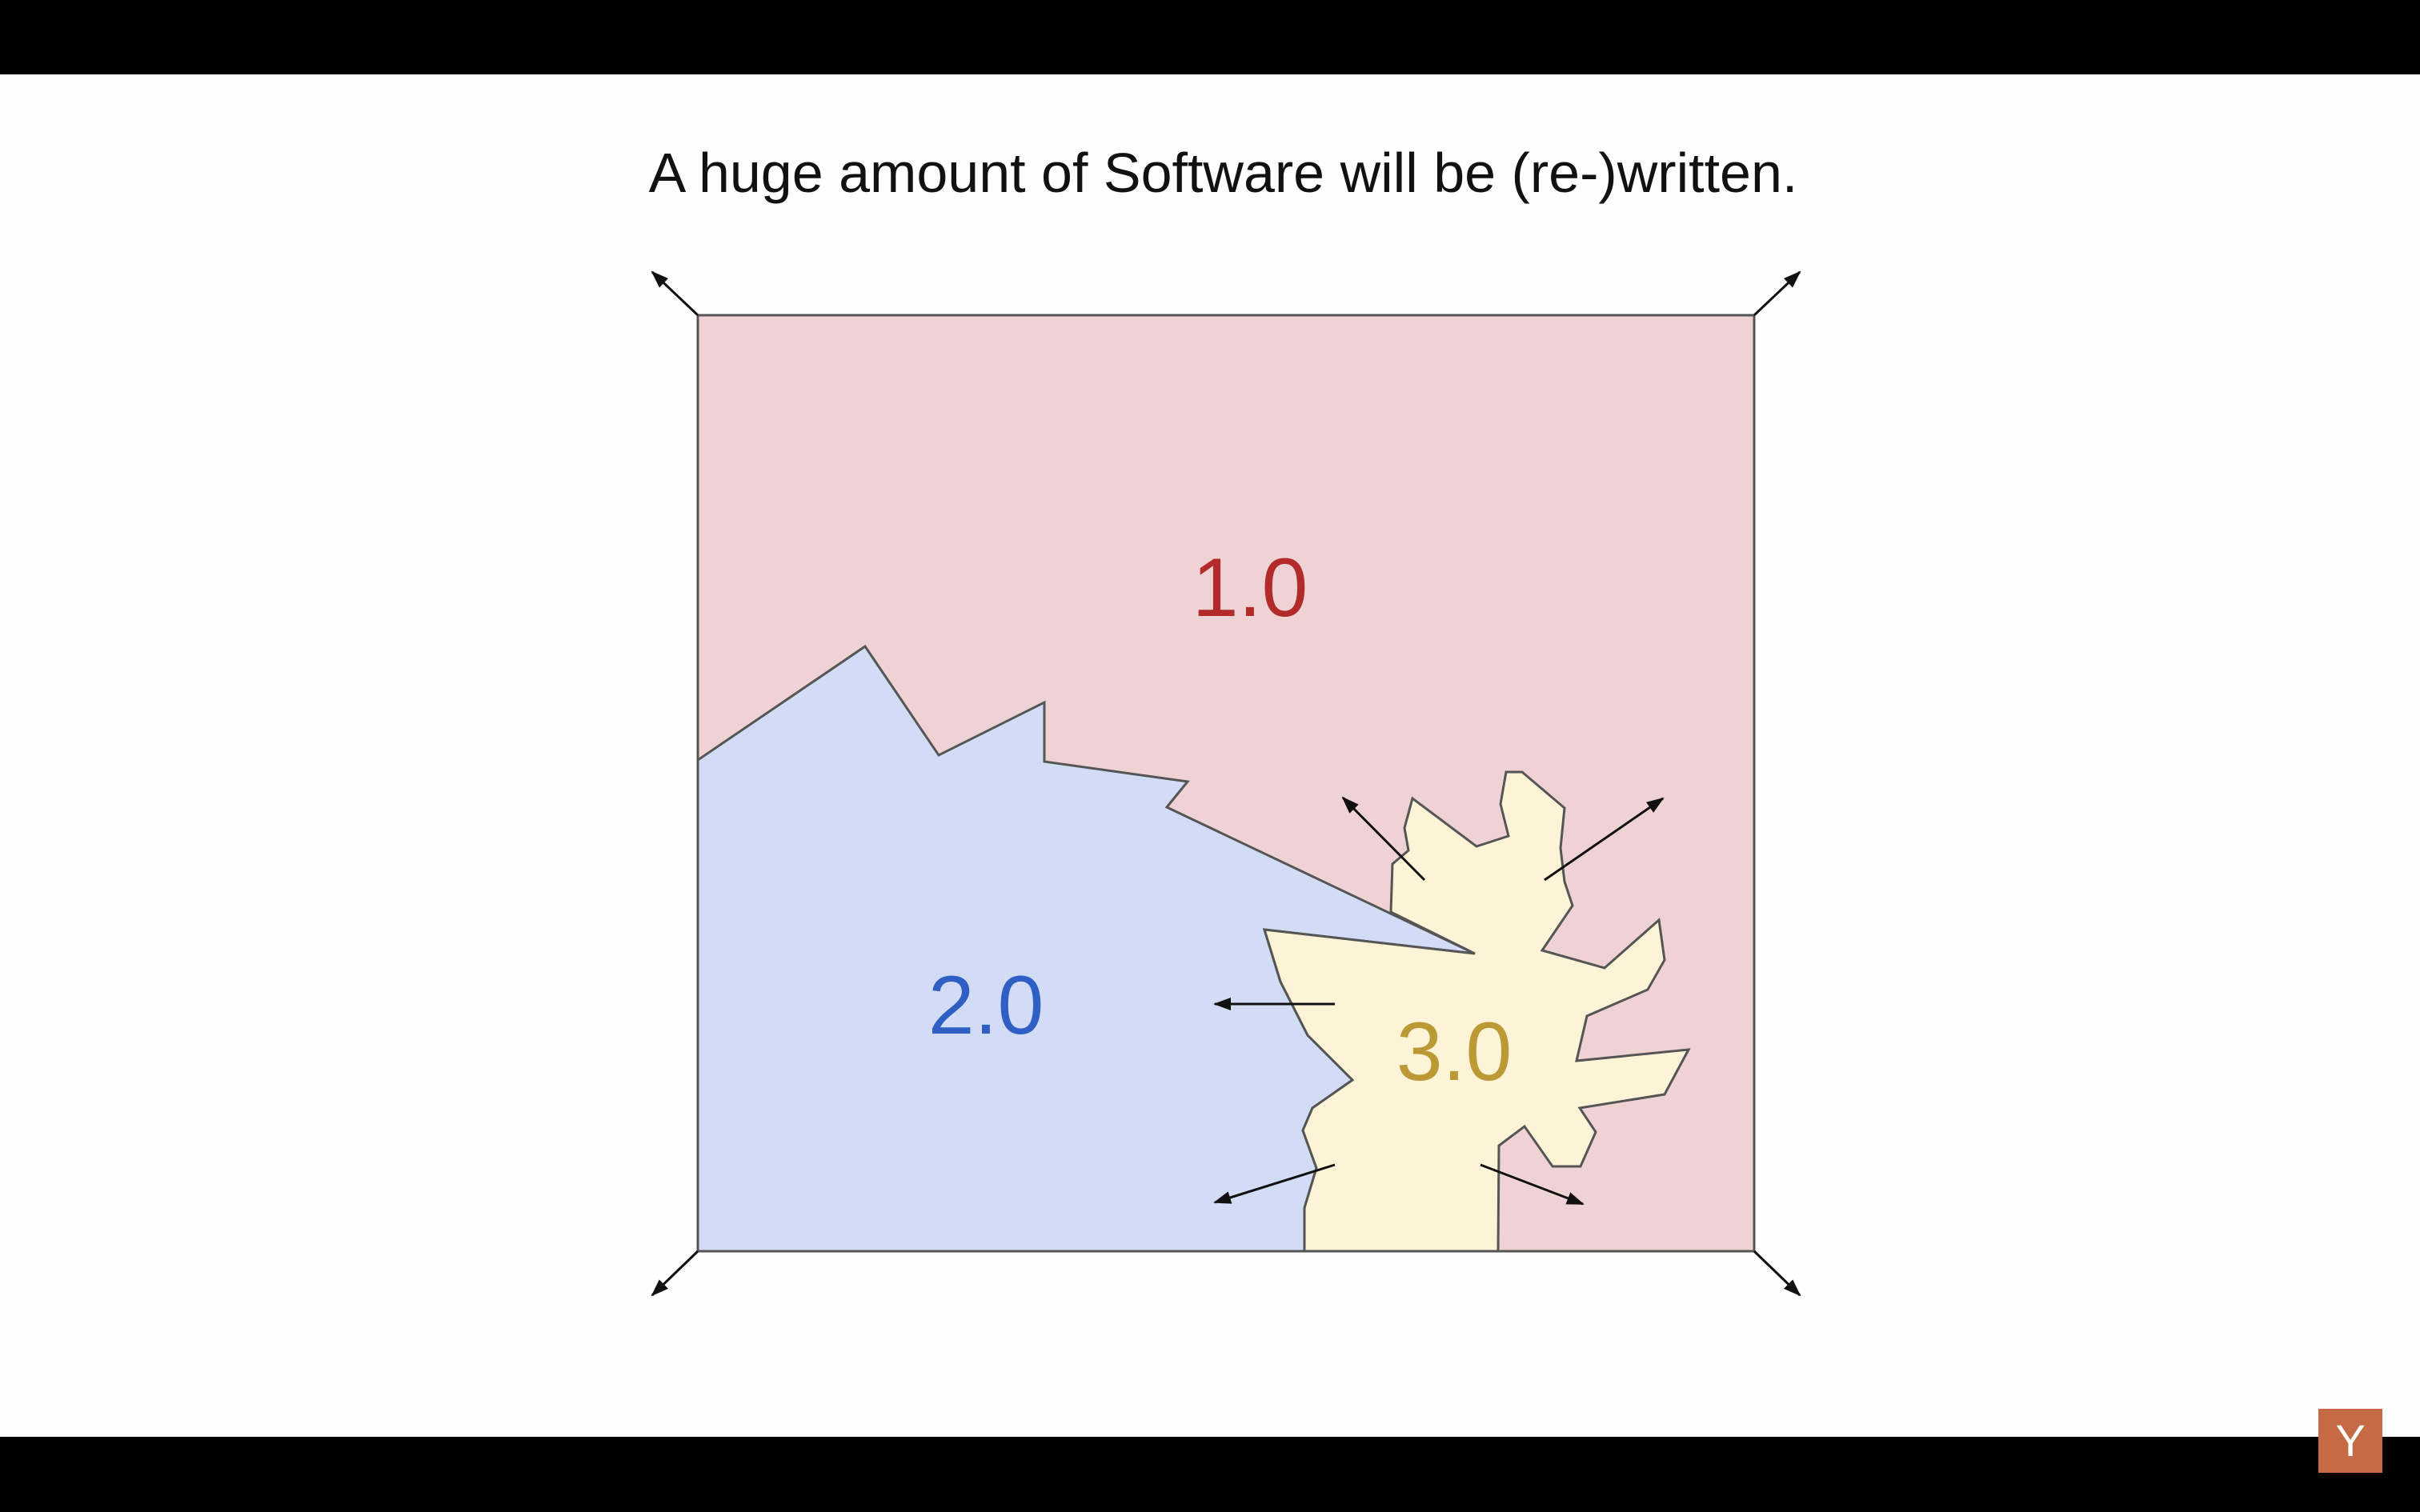 The image size is (2420, 1512). Describe the element at coordinates (1383, 839) in the screenshot. I see `growth-arrow-up-left` at that location.